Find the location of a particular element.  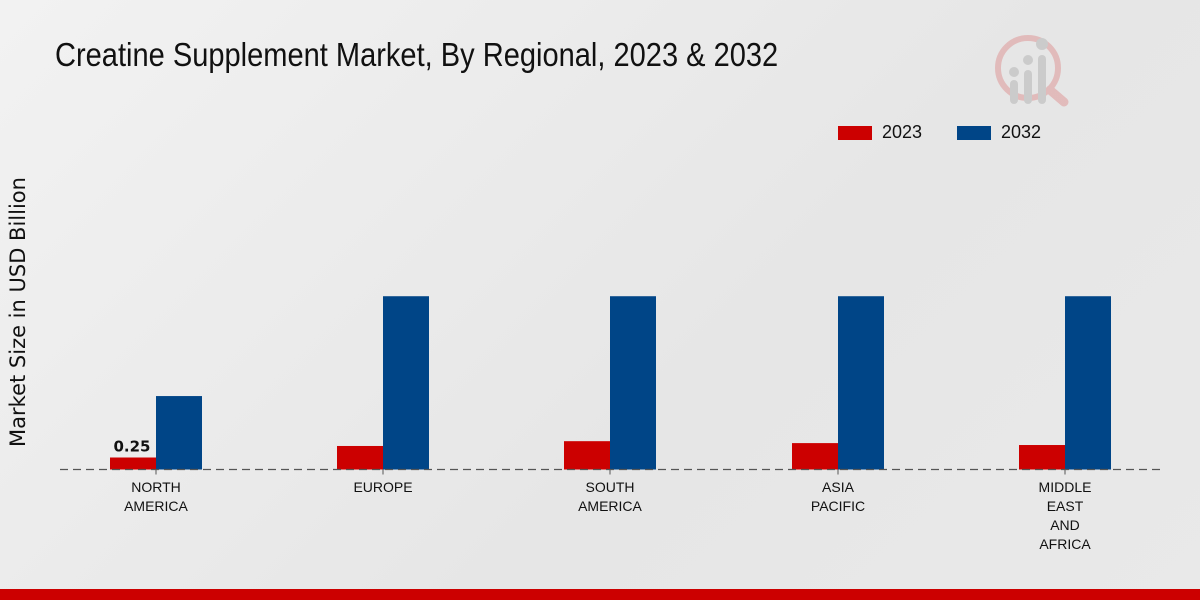

x-tick-label: PACIFIC is located at coordinates (838, 506).